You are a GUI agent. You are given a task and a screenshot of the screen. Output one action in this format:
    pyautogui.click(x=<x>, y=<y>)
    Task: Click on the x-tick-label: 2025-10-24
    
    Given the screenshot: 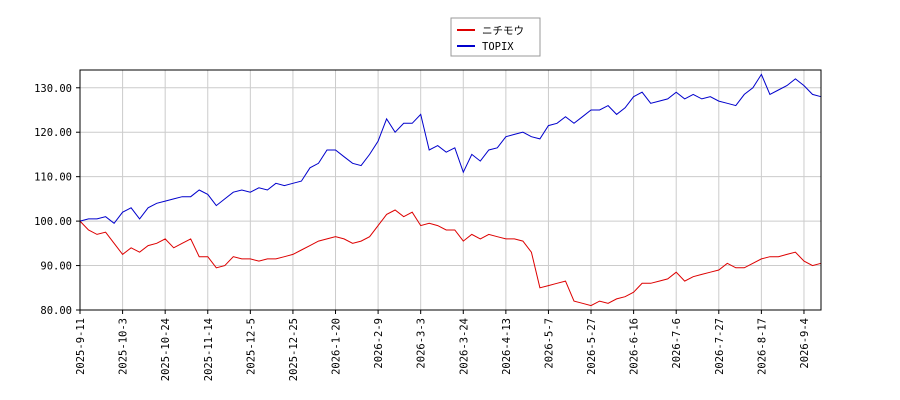 What is the action you would take?
    pyautogui.click(x=166, y=349)
    